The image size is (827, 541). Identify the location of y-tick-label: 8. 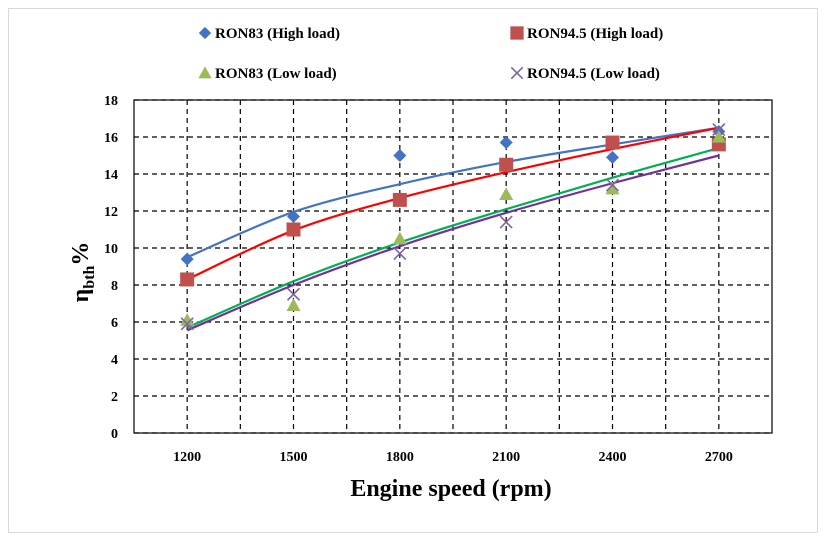
(114, 286).